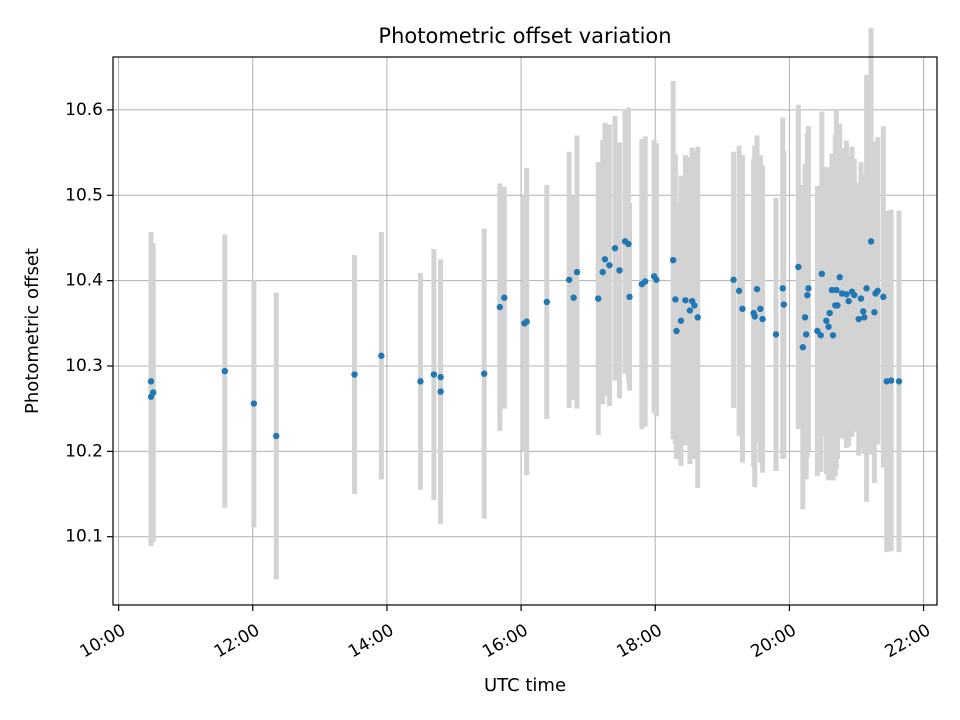  What do you see at coordinates (525, 685) in the screenshot?
I see `x-axis-title: UTC time` at bounding box center [525, 685].